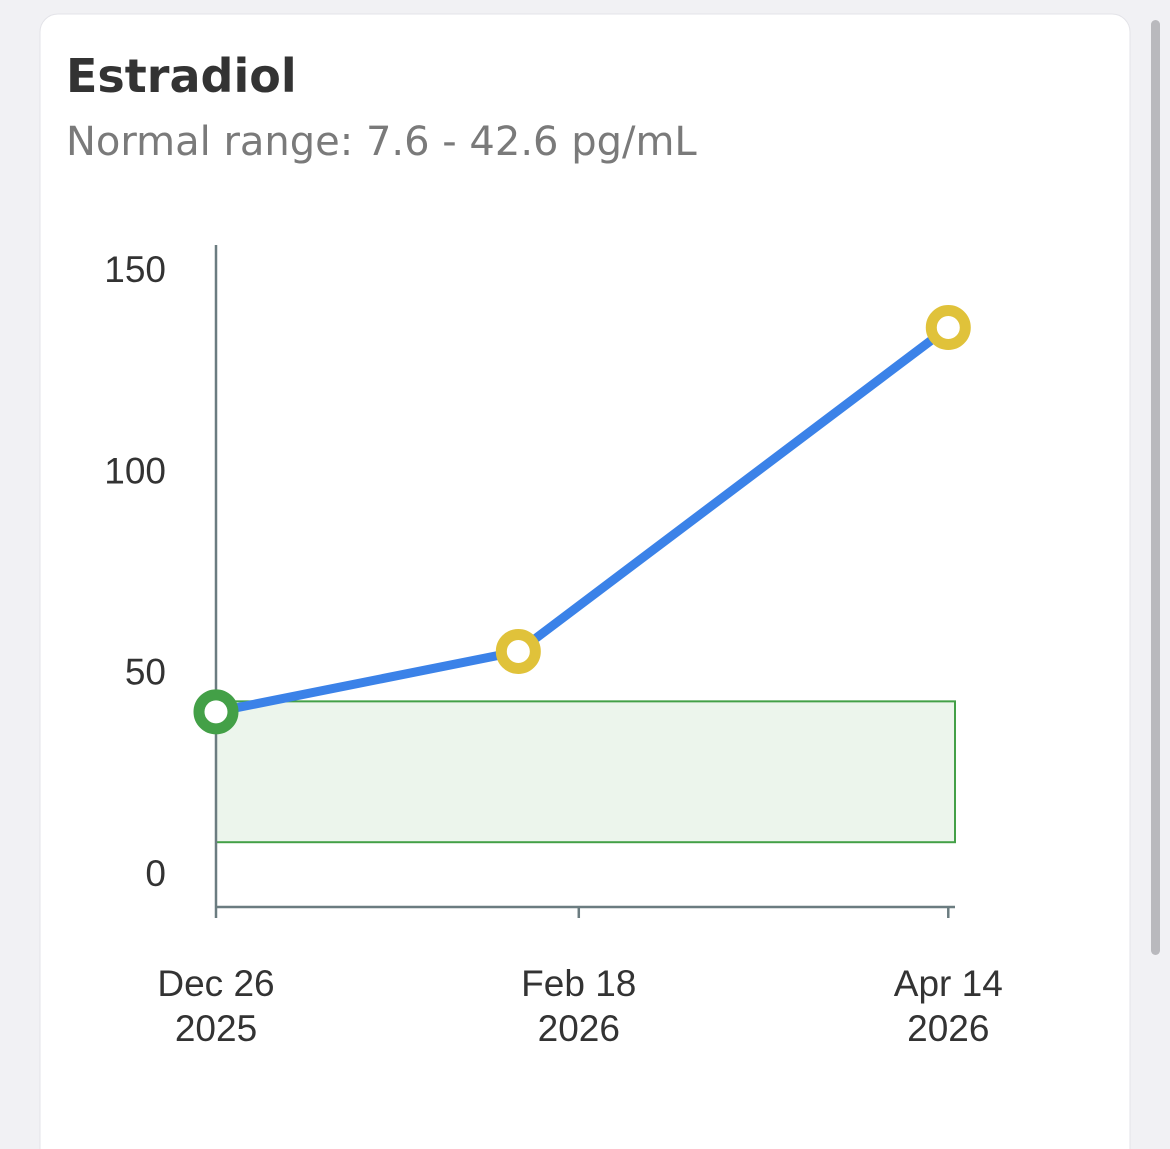 The height and width of the screenshot is (1149, 1170). Describe the element at coordinates (181, 76) in the screenshot. I see `chart-title: Estradiol` at that location.